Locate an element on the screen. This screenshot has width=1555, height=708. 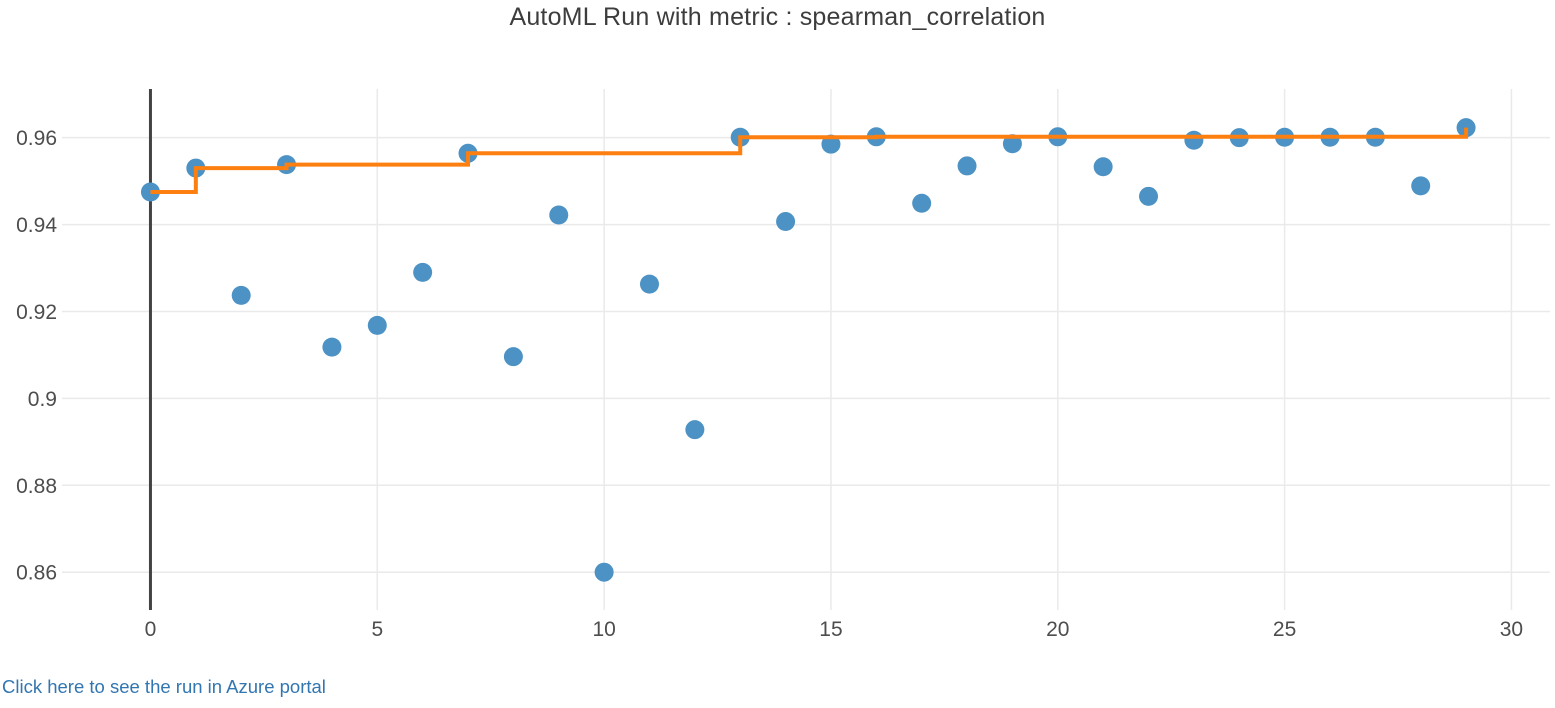
best-so-far-line is located at coordinates (809, 160).